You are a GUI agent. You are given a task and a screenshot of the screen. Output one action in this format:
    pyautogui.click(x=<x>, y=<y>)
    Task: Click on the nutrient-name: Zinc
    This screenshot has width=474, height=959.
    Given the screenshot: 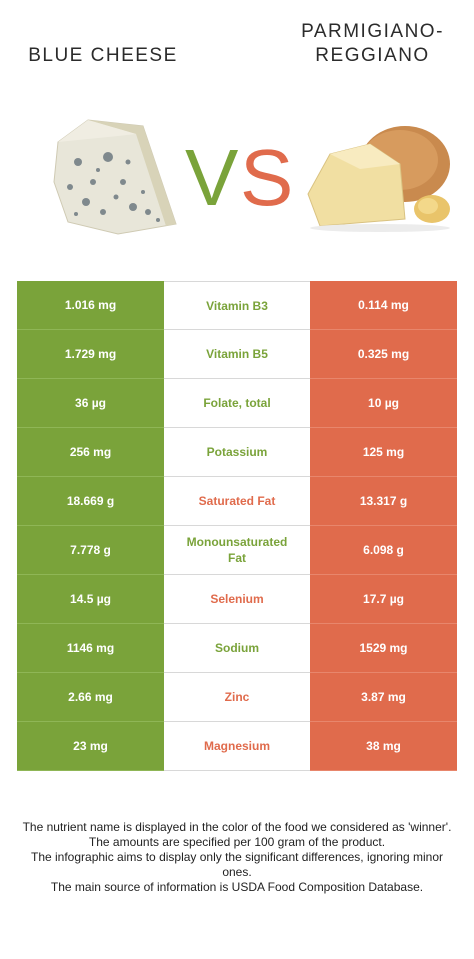 What is the action you would take?
    pyautogui.click(x=237, y=697)
    